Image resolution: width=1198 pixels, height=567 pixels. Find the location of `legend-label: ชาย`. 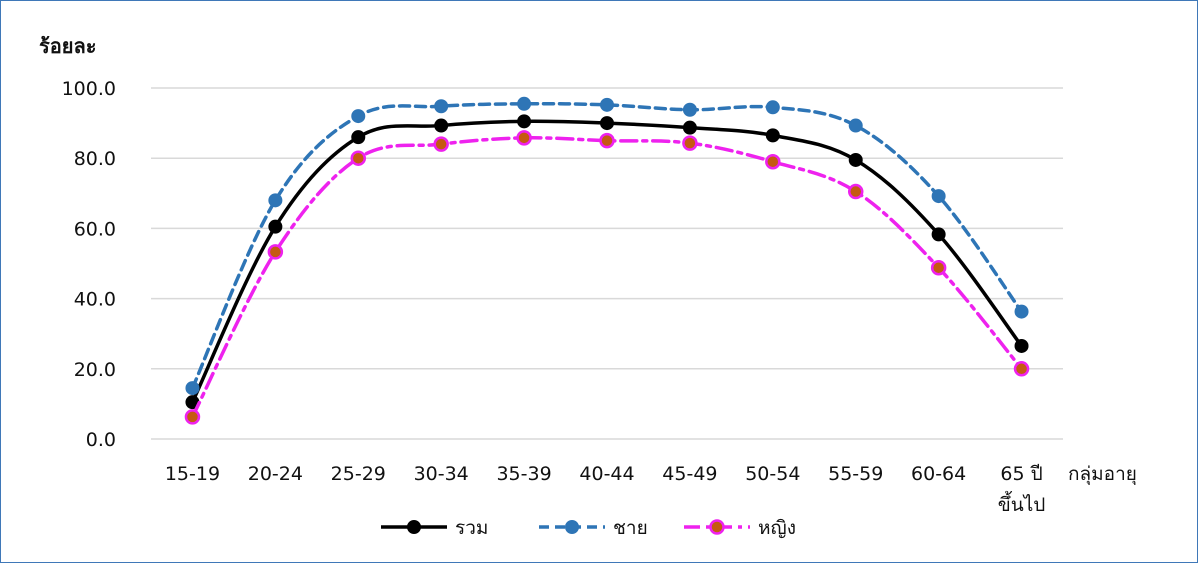

legend-label: ชาย is located at coordinates (630, 528).